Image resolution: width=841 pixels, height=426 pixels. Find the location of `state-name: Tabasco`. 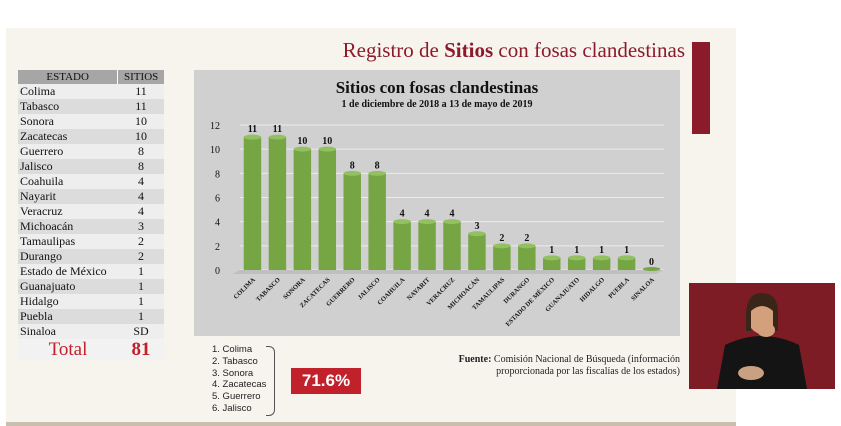

state-name: Tabasco is located at coordinates (40, 106).